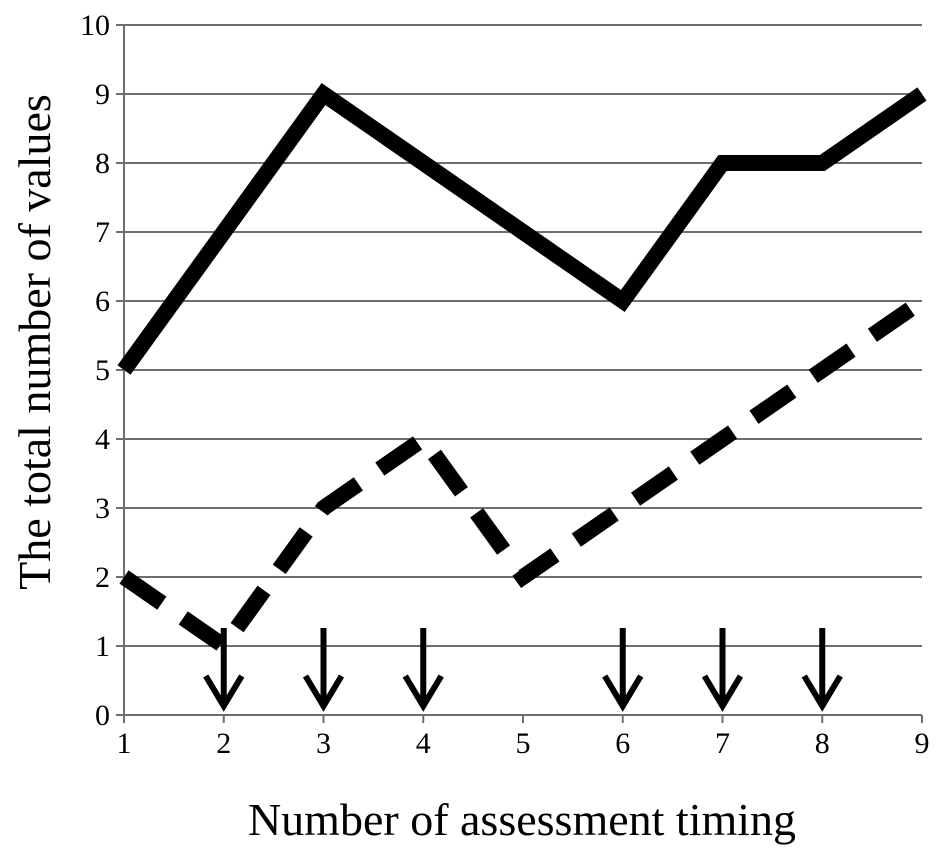 Image resolution: width=945 pixels, height=854 pixels. What do you see at coordinates (102, 232) in the screenshot?
I see `y-tick-label-7: 7` at bounding box center [102, 232].